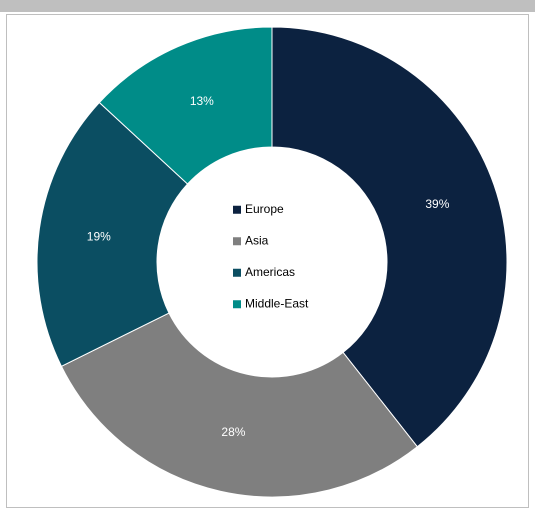 The height and width of the screenshot is (513, 535). Describe the element at coordinates (437, 204) in the screenshot. I see `data-label: 39%` at that location.